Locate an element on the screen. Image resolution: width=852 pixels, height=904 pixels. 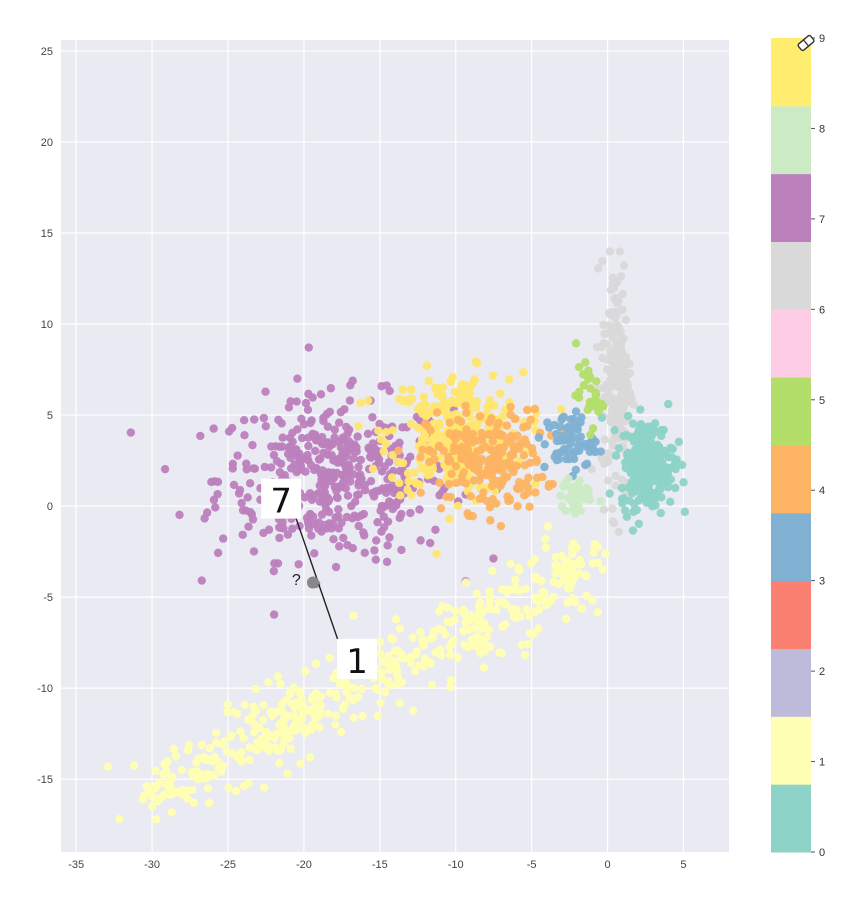
colorbar-tick-label: 4 is located at coordinates (822, 491).